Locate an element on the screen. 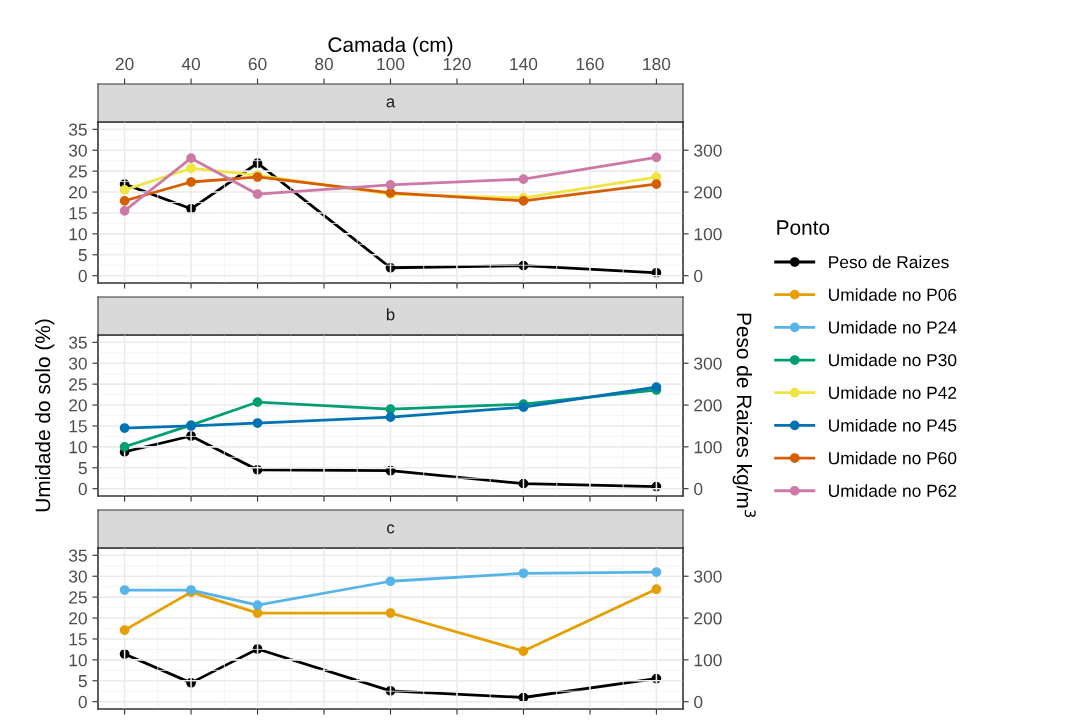 This screenshot has height=720, width=1077. legend-label: Umidade no P42 is located at coordinates (893, 392).